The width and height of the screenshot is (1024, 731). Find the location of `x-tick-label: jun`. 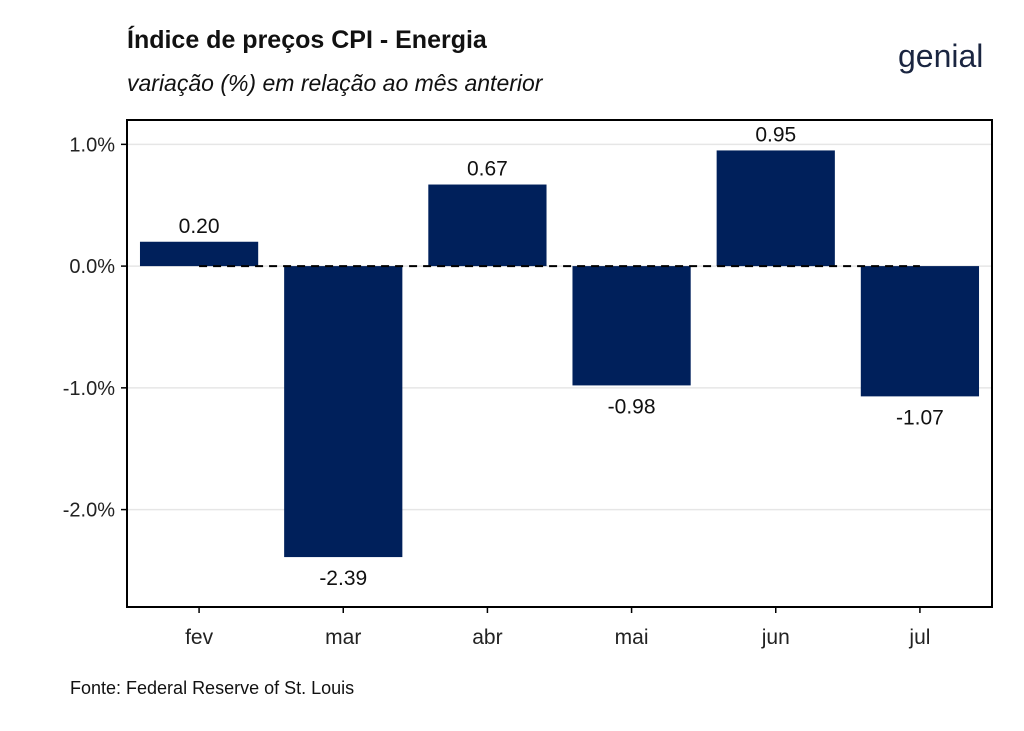

x-tick-label: jun is located at coordinates (775, 637).